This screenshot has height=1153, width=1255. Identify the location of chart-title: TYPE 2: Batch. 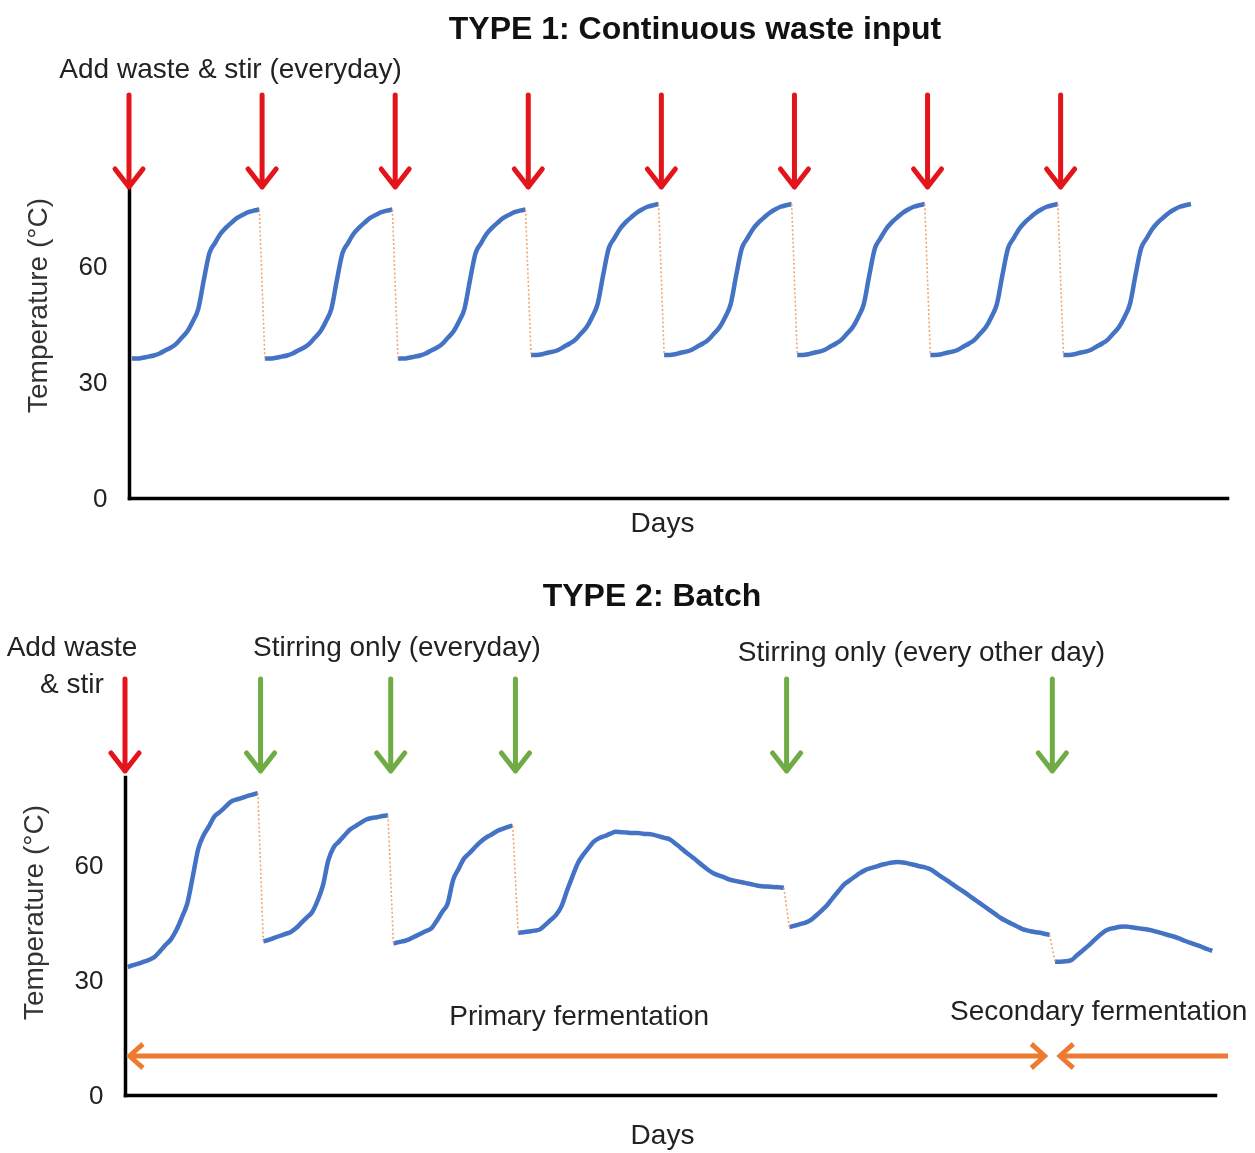
(652, 595).